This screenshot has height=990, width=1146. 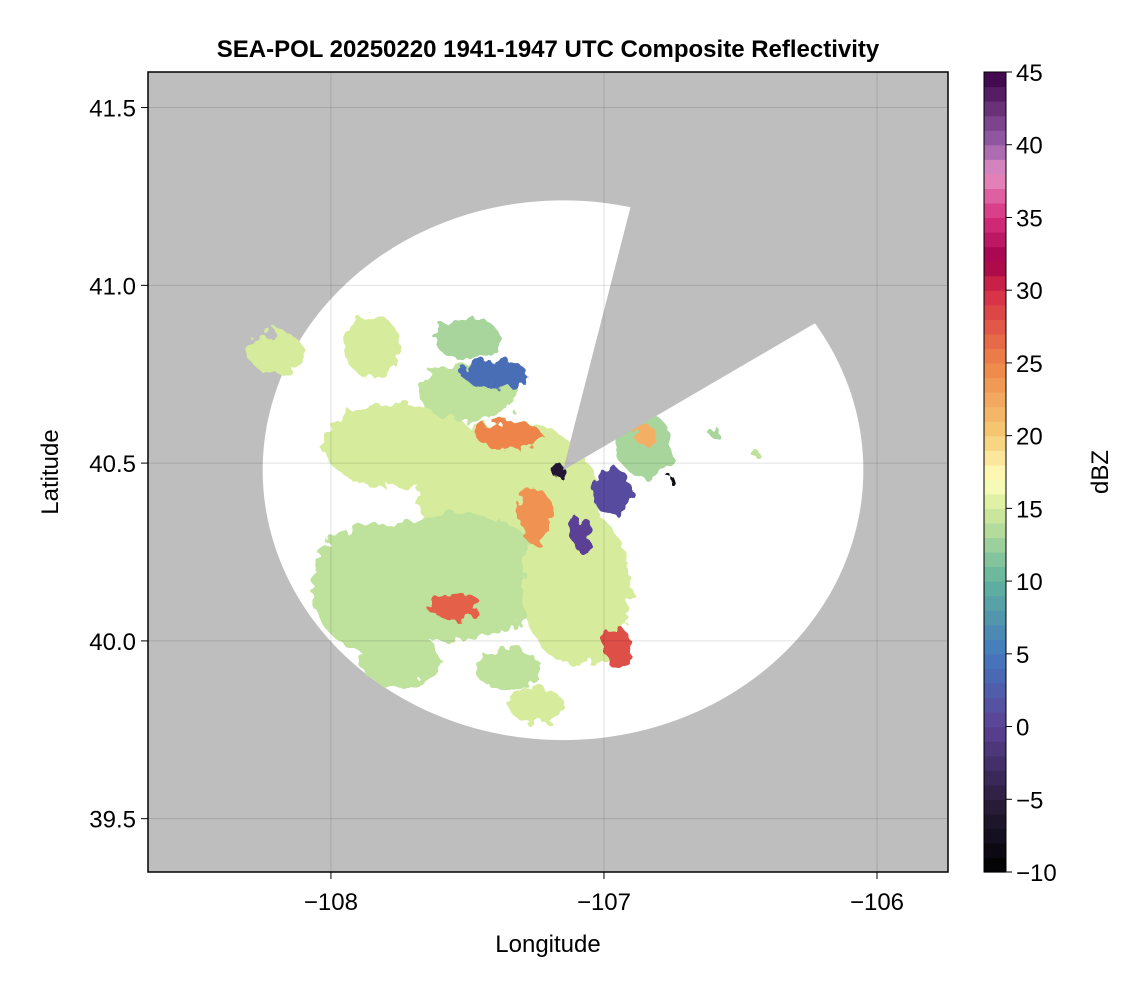 What do you see at coordinates (112, 642) in the screenshot?
I see `y-tick-label: 40.0` at bounding box center [112, 642].